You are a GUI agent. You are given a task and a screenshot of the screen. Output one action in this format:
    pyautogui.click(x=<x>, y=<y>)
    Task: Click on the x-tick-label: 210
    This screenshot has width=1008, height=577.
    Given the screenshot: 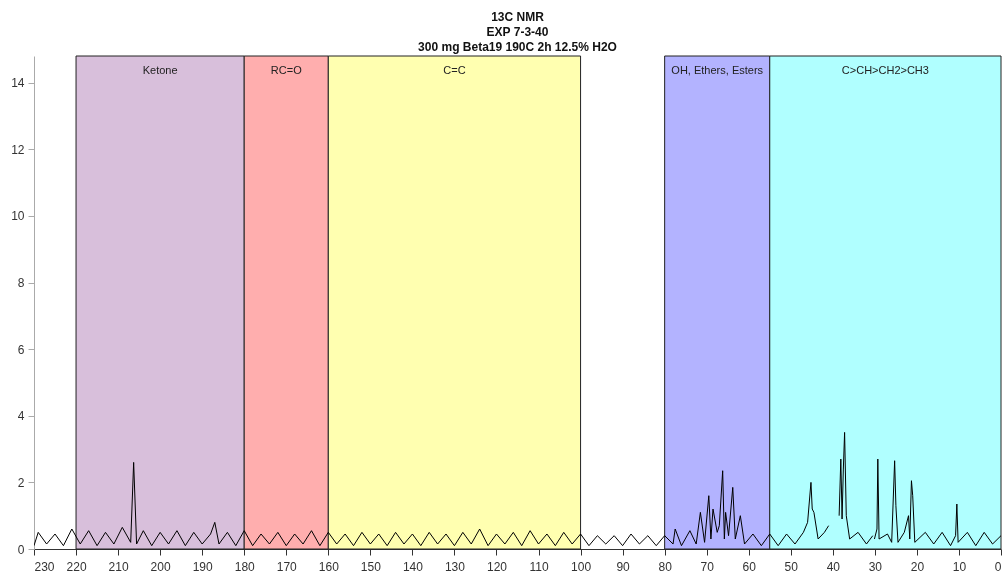 What is the action you would take?
    pyautogui.click(x=118, y=566)
    